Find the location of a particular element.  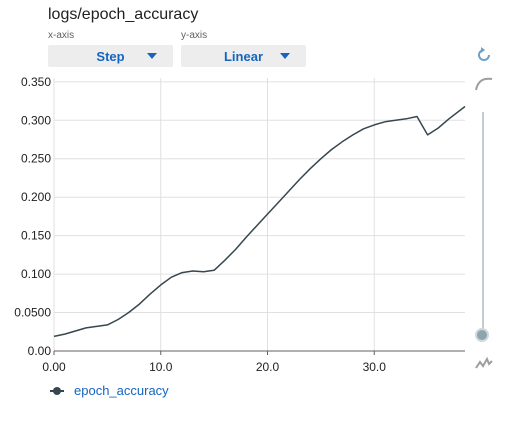

yaxis-caption: y-axis is located at coordinates (194, 35).